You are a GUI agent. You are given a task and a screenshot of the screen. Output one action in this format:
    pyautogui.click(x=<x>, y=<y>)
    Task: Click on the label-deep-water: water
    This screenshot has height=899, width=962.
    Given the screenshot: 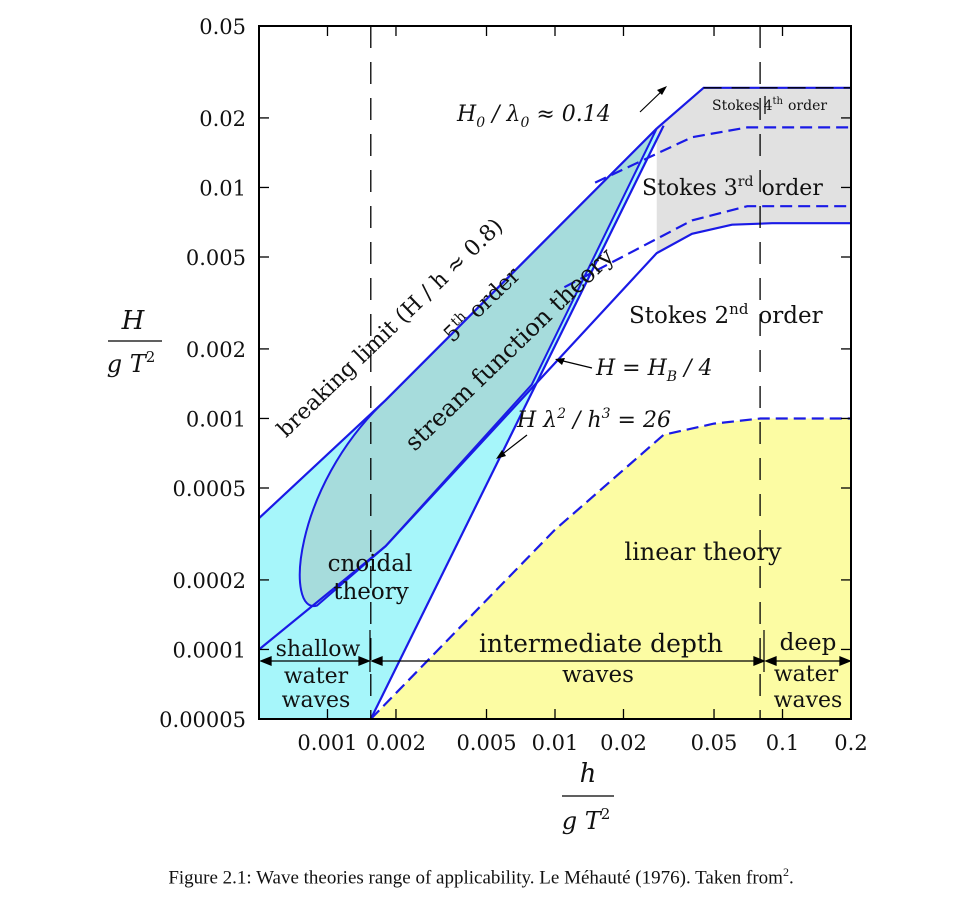 What is the action you would take?
    pyautogui.click(x=806, y=674)
    